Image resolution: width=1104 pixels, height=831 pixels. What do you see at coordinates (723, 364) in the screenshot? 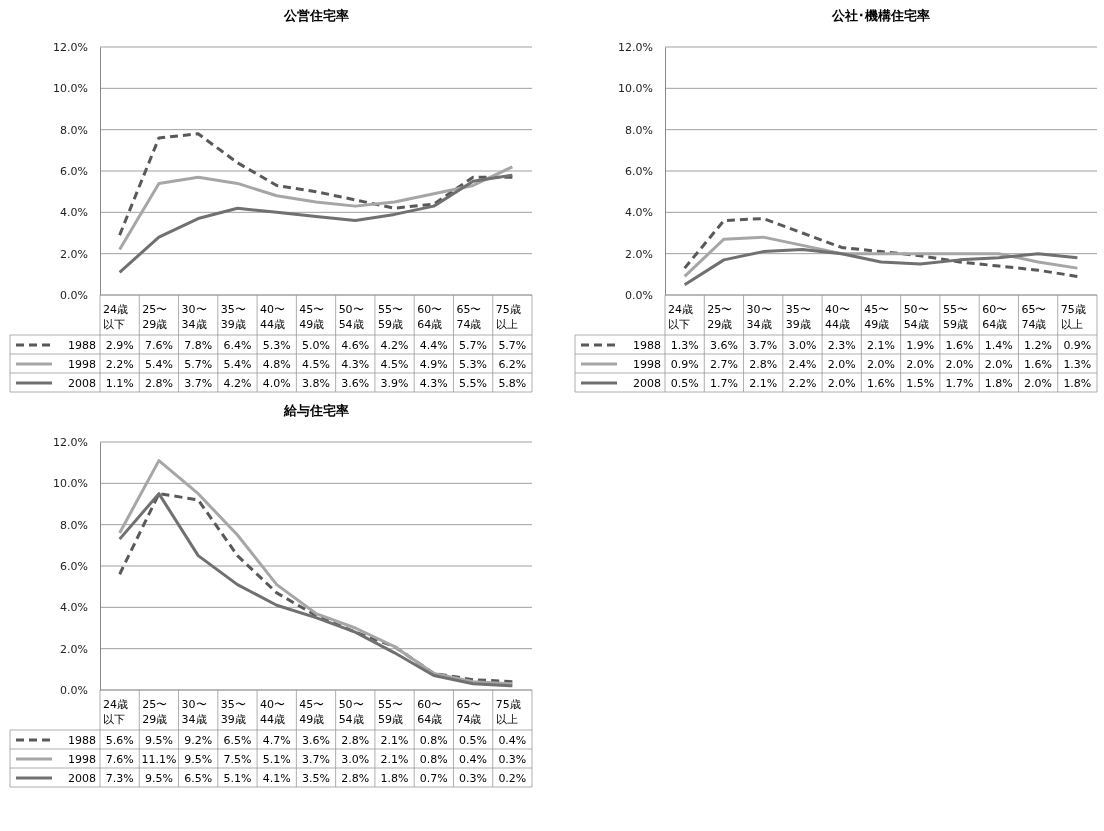
I see `data-label: 2.7%` at bounding box center [723, 364].